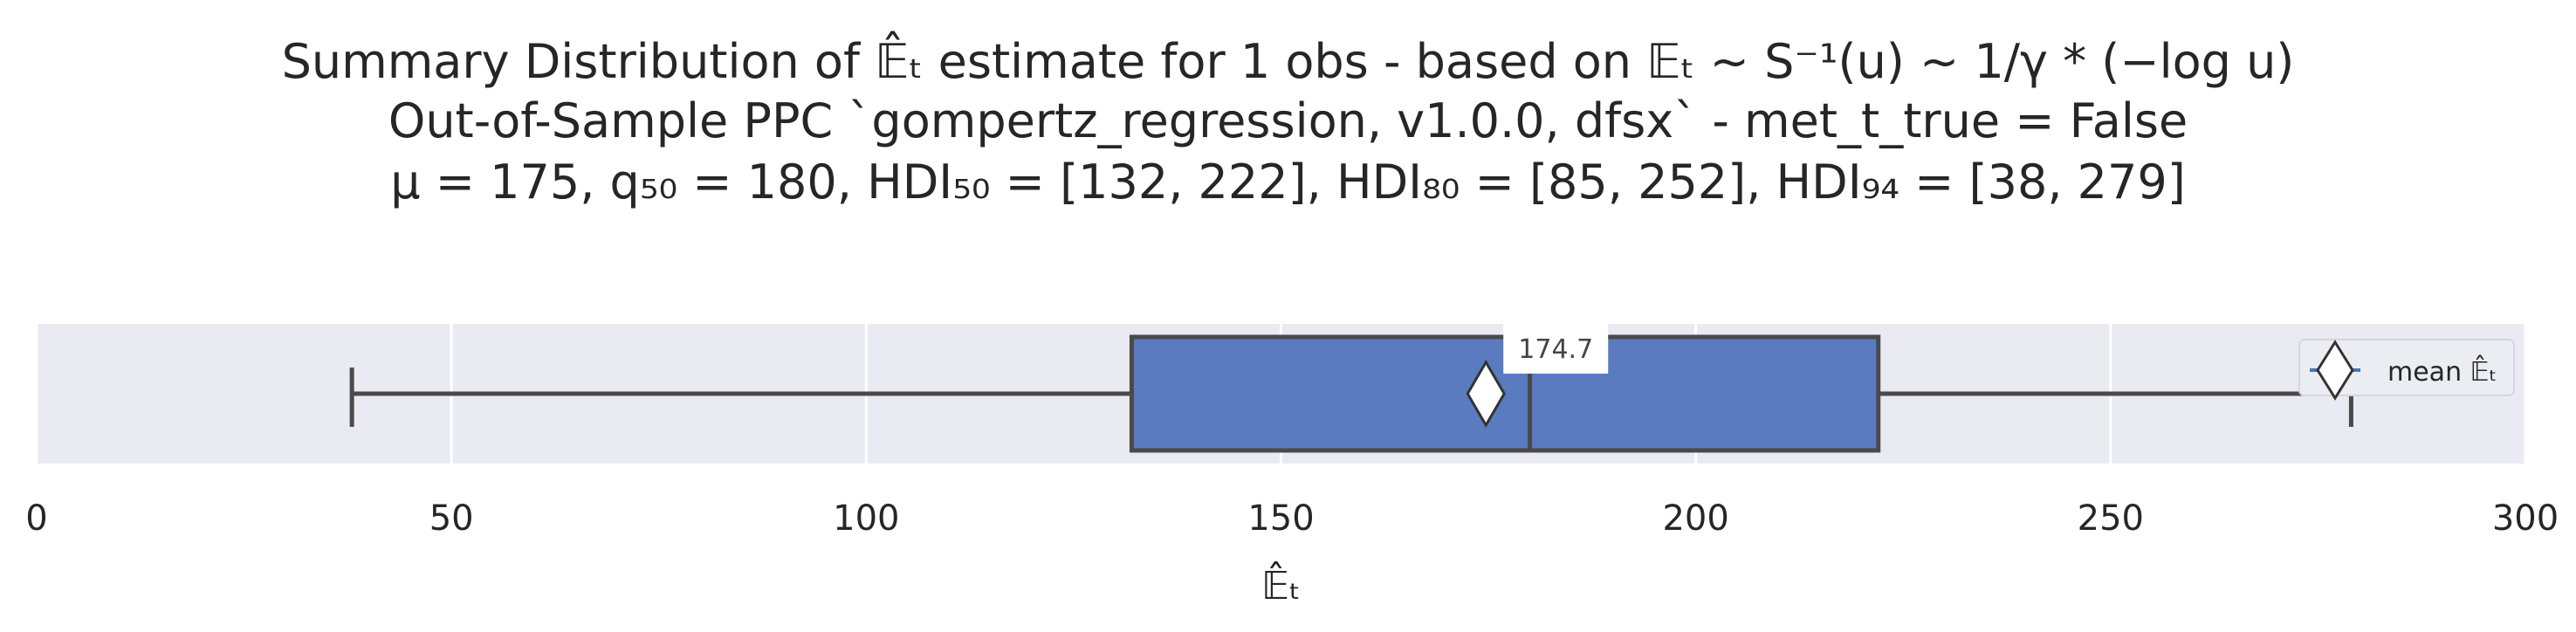  I want to click on mean-diamond-marker, so click(1486, 394).